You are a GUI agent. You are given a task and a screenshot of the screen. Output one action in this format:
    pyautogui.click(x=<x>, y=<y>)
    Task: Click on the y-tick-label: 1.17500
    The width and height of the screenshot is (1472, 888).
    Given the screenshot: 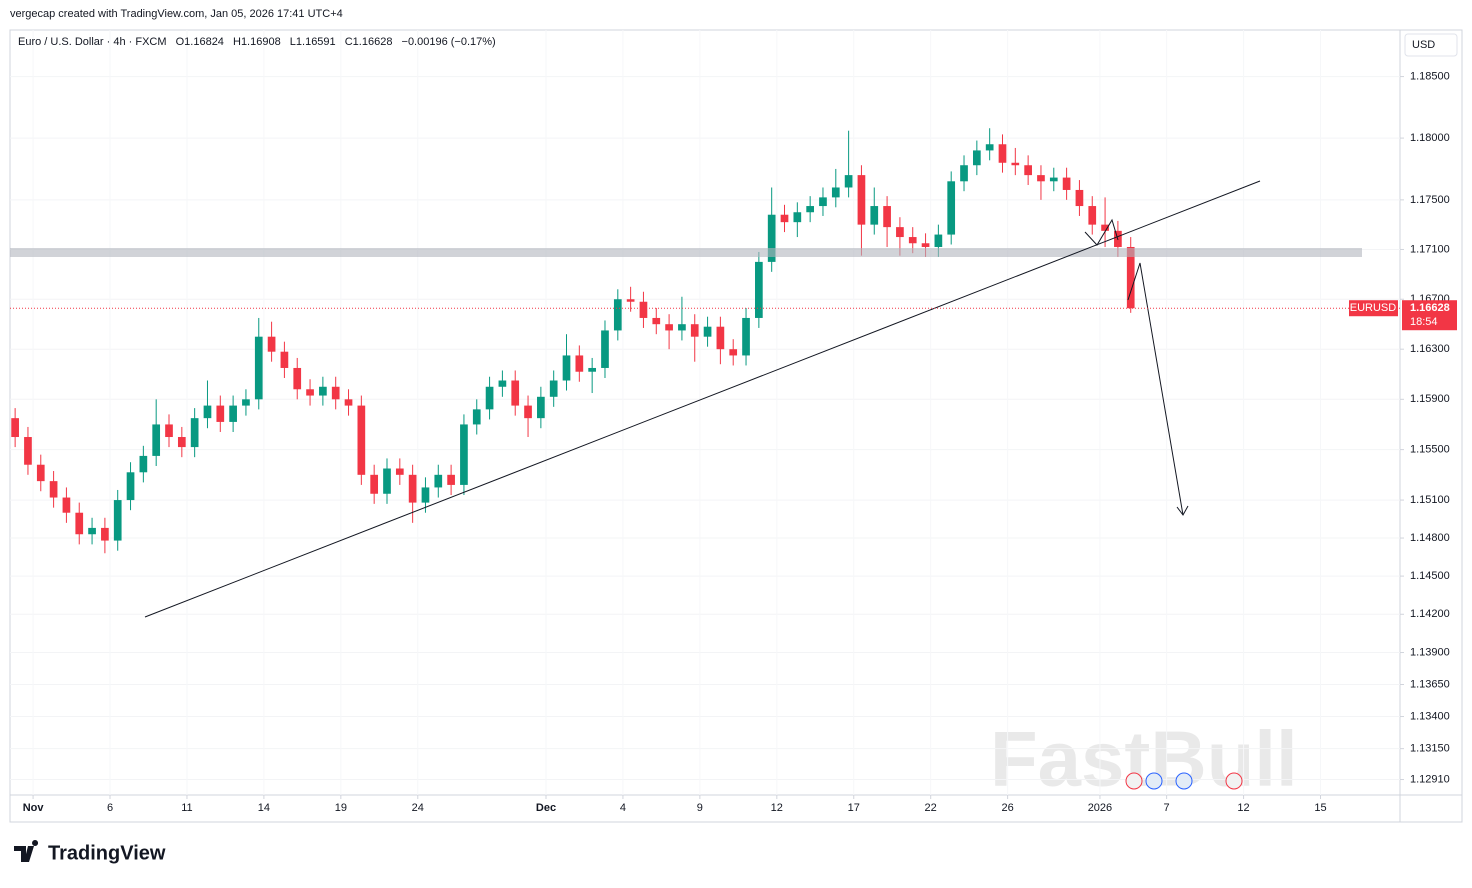 What is the action you would take?
    pyautogui.click(x=1430, y=200)
    